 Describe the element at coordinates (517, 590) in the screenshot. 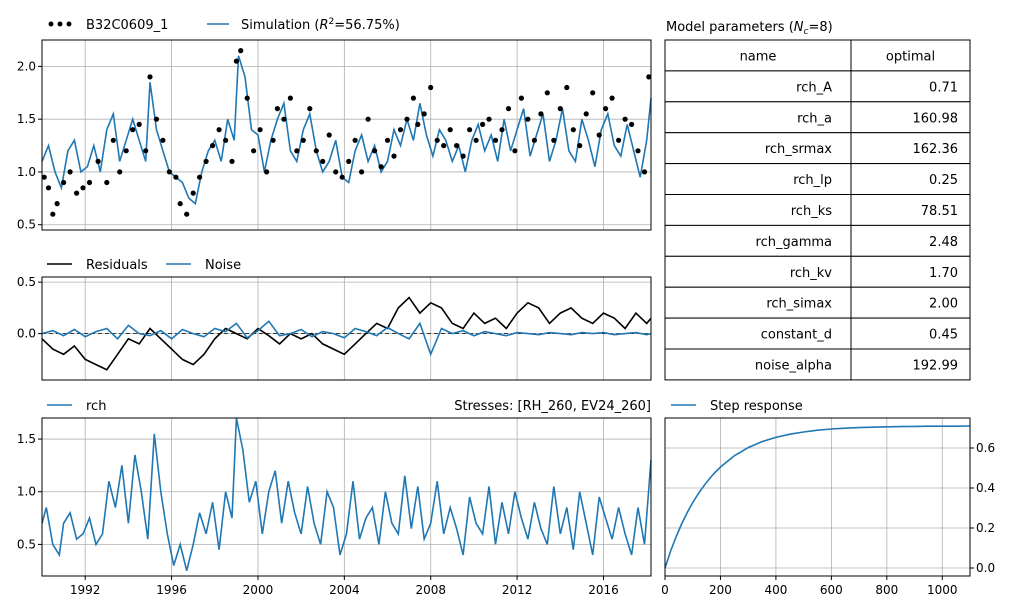

I see `x-tick-label: 2012` at that location.